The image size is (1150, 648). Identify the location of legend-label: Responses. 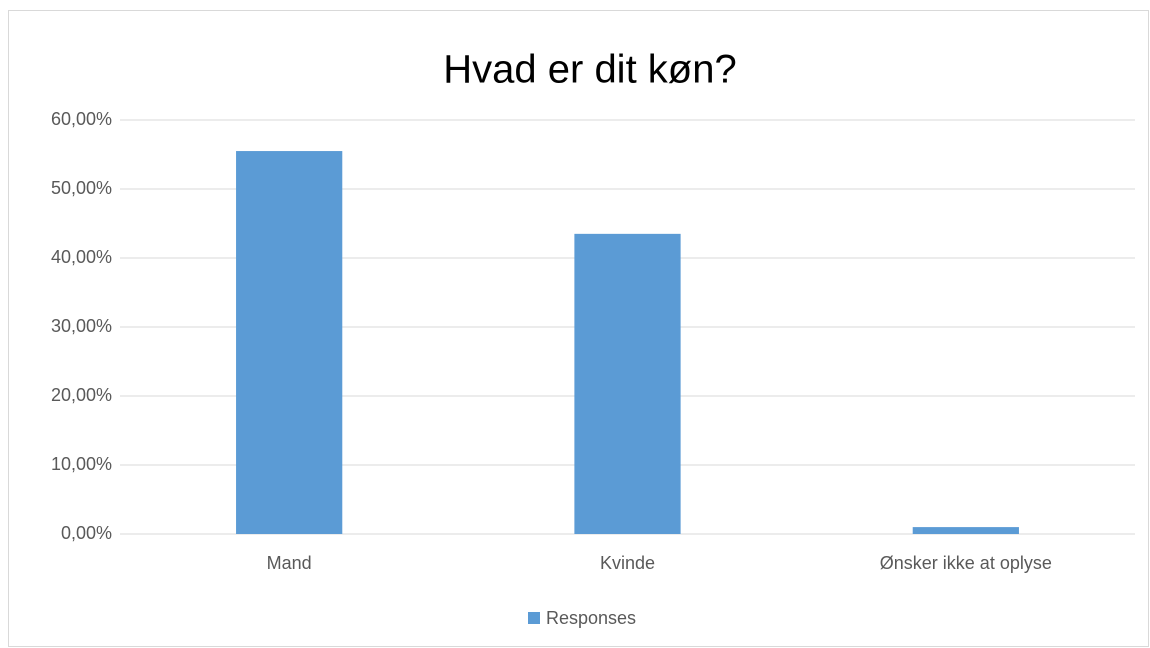
(591, 618).